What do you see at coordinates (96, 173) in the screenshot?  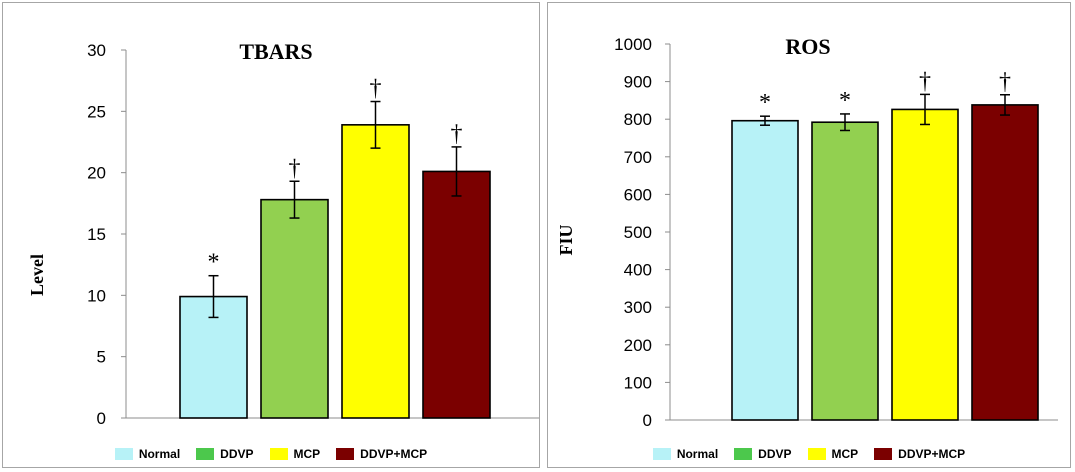 I see `y-tick-label: 20` at bounding box center [96, 173].